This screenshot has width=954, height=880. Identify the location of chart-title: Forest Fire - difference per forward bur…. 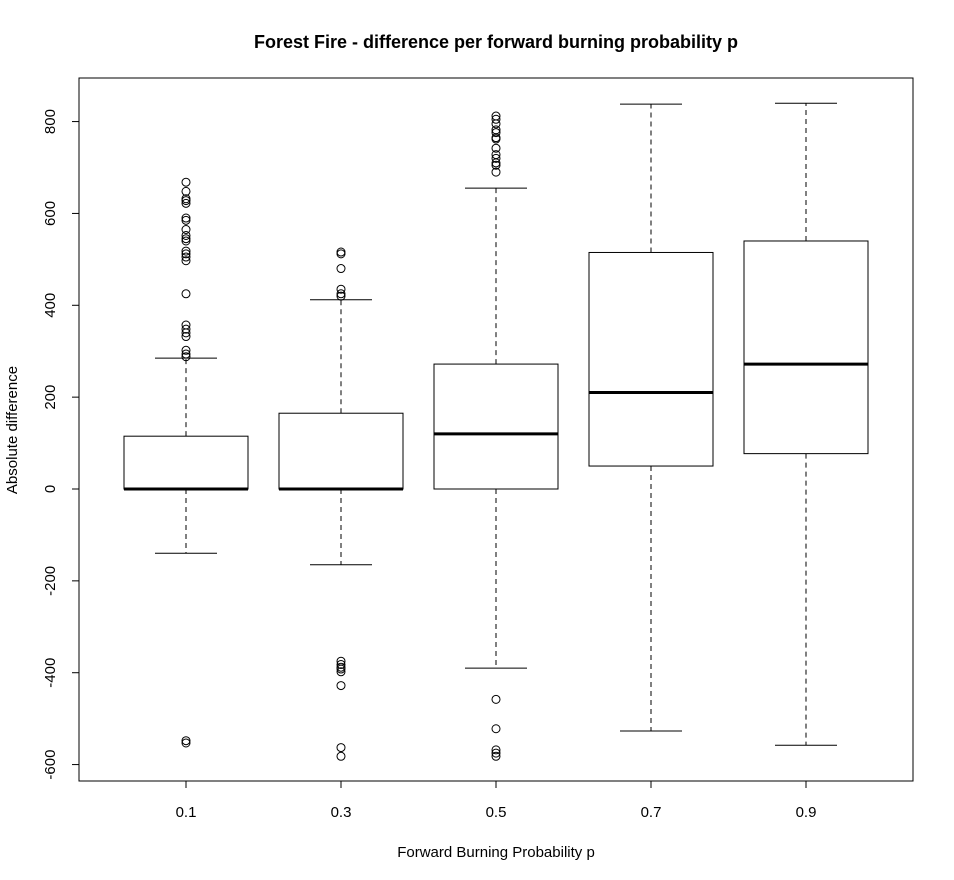
(496, 42).